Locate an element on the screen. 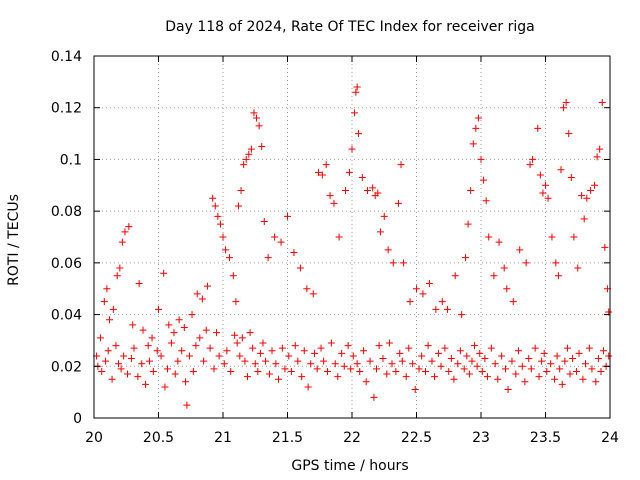 The height and width of the screenshot is (480, 640). y-tick-label: 0.02 is located at coordinates (66, 367).